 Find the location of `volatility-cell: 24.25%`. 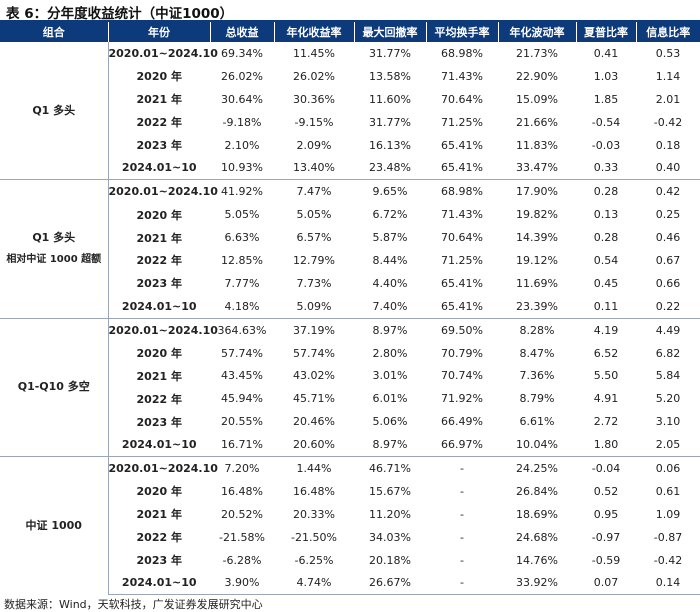

volatility-cell: 24.25% is located at coordinates (537, 468).